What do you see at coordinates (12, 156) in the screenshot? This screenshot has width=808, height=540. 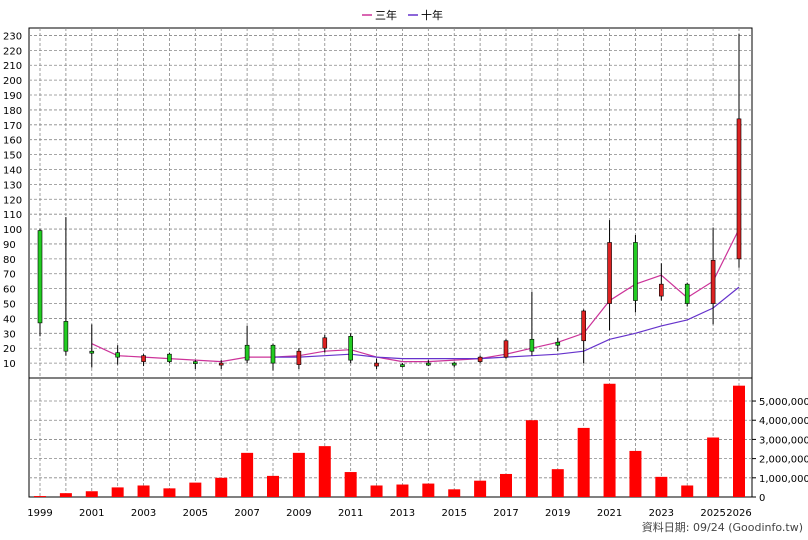 I see `price-y-tick-label: 150` at bounding box center [12, 156].